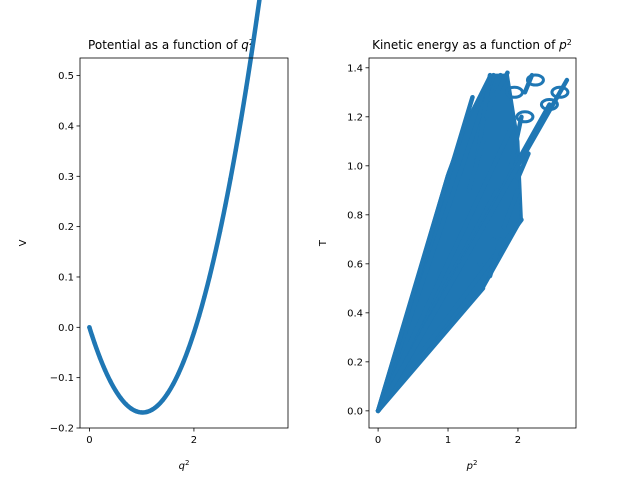 Image resolution: width=640 pixels, height=480 pixels. I want to click on potential-y-tick-label: 0.5, so click(66, 76).